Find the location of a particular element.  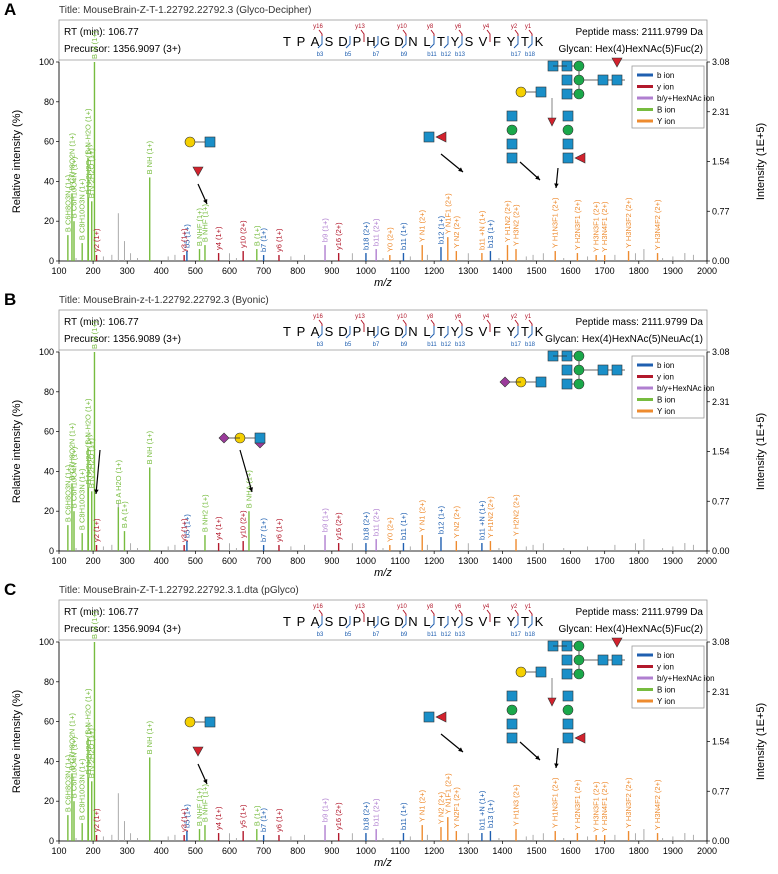

sequence-residue: N is located at coordinates (412, 621).